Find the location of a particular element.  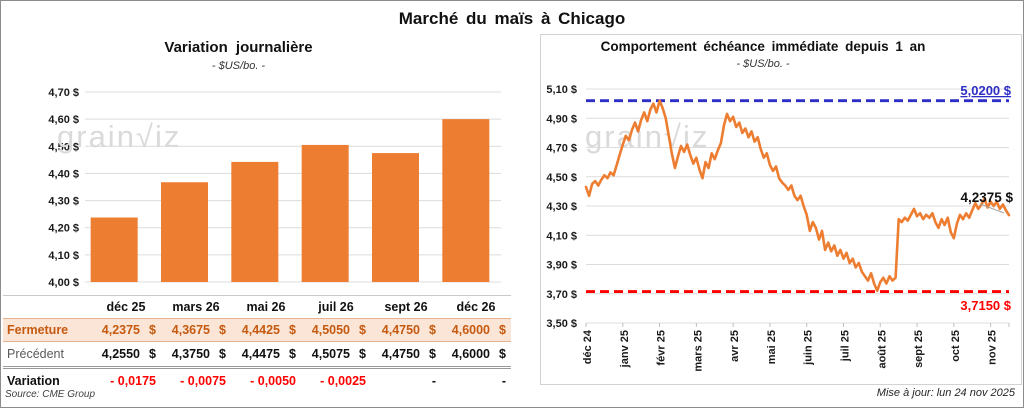

row-label: Précédent is located at coordinates (35, 354).